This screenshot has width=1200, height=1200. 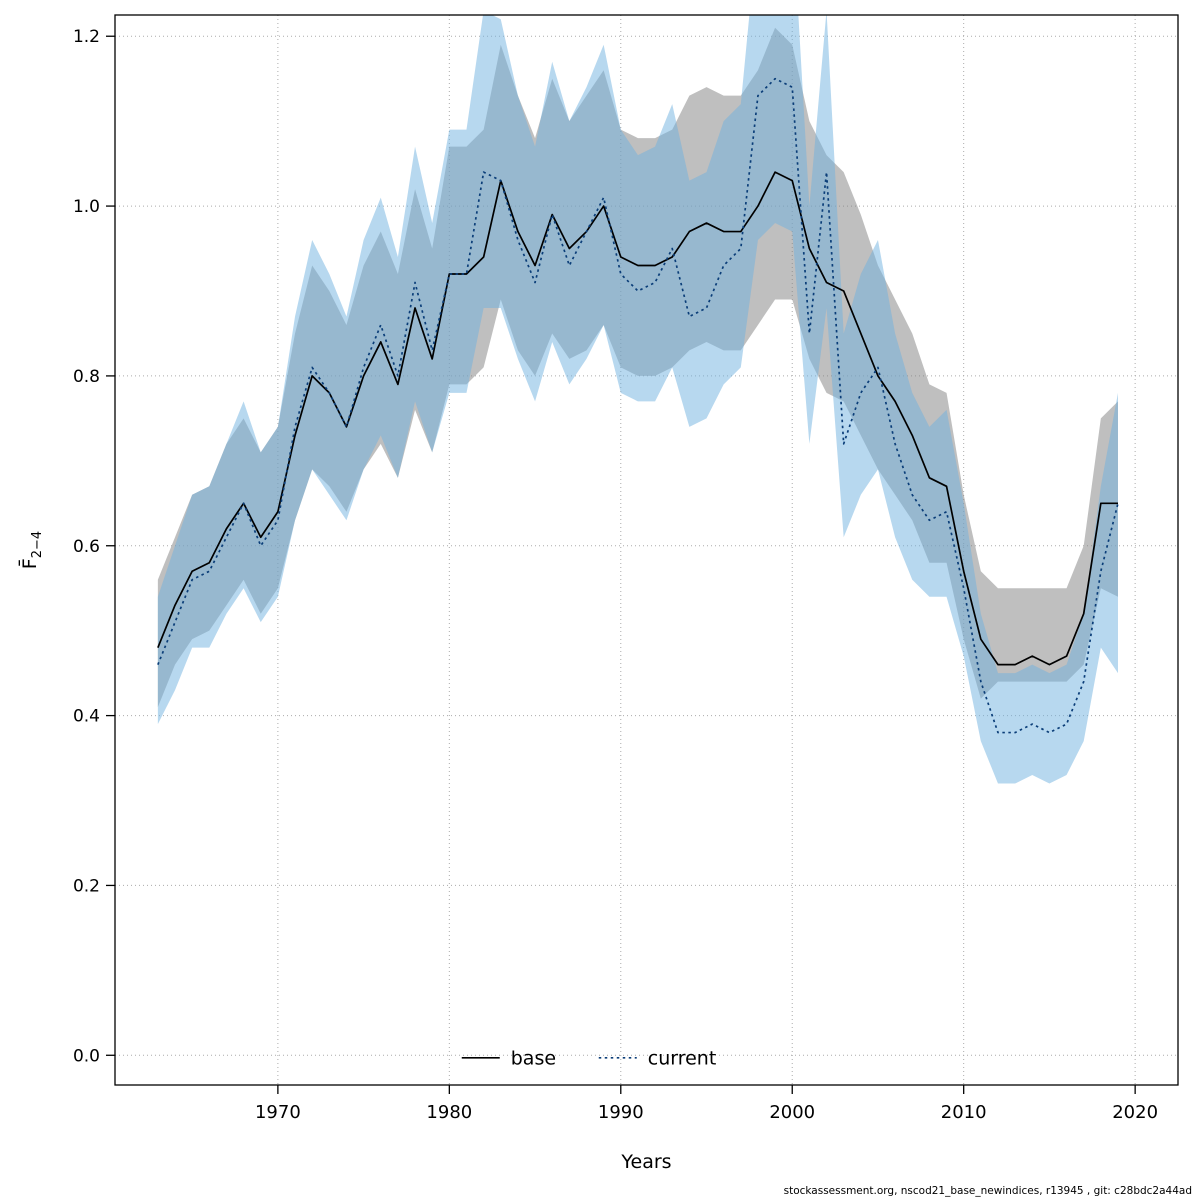 I want to click on x-tick-label: 2020, so click(x=1135, y=1112).